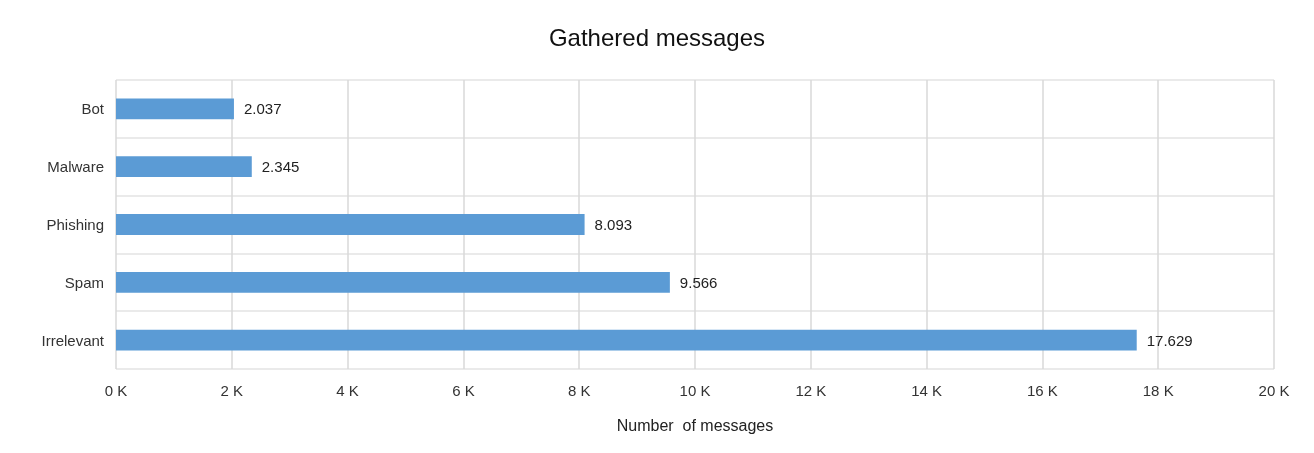 The image size is (1314, 453). I want to click on x-axis-title: Number of messages, so click(695, 425).